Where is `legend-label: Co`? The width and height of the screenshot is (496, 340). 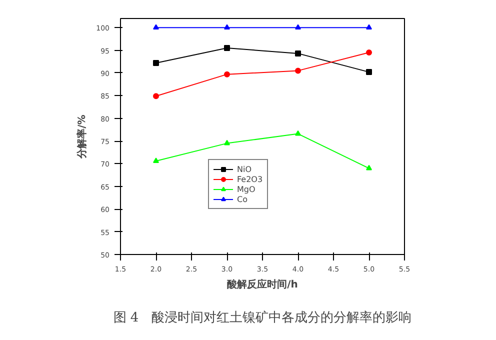
legend-label: Co is located at coordinates (242, 199).